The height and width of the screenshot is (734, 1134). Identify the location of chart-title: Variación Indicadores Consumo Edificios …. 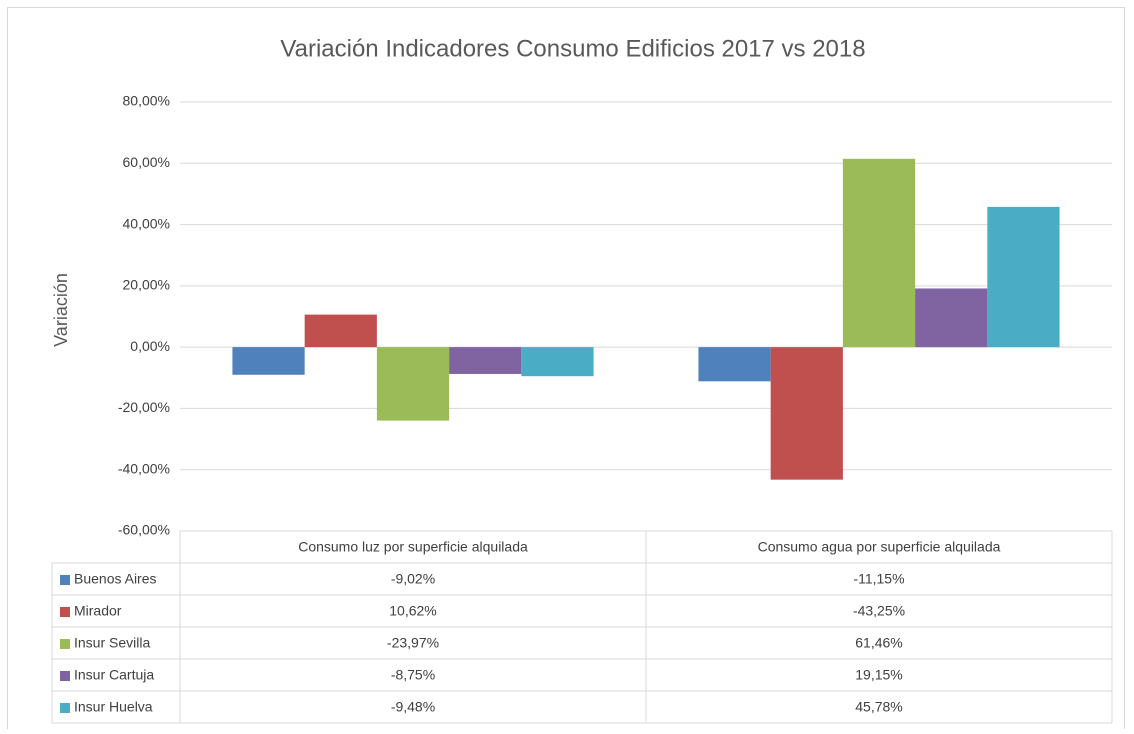
(572, 48).